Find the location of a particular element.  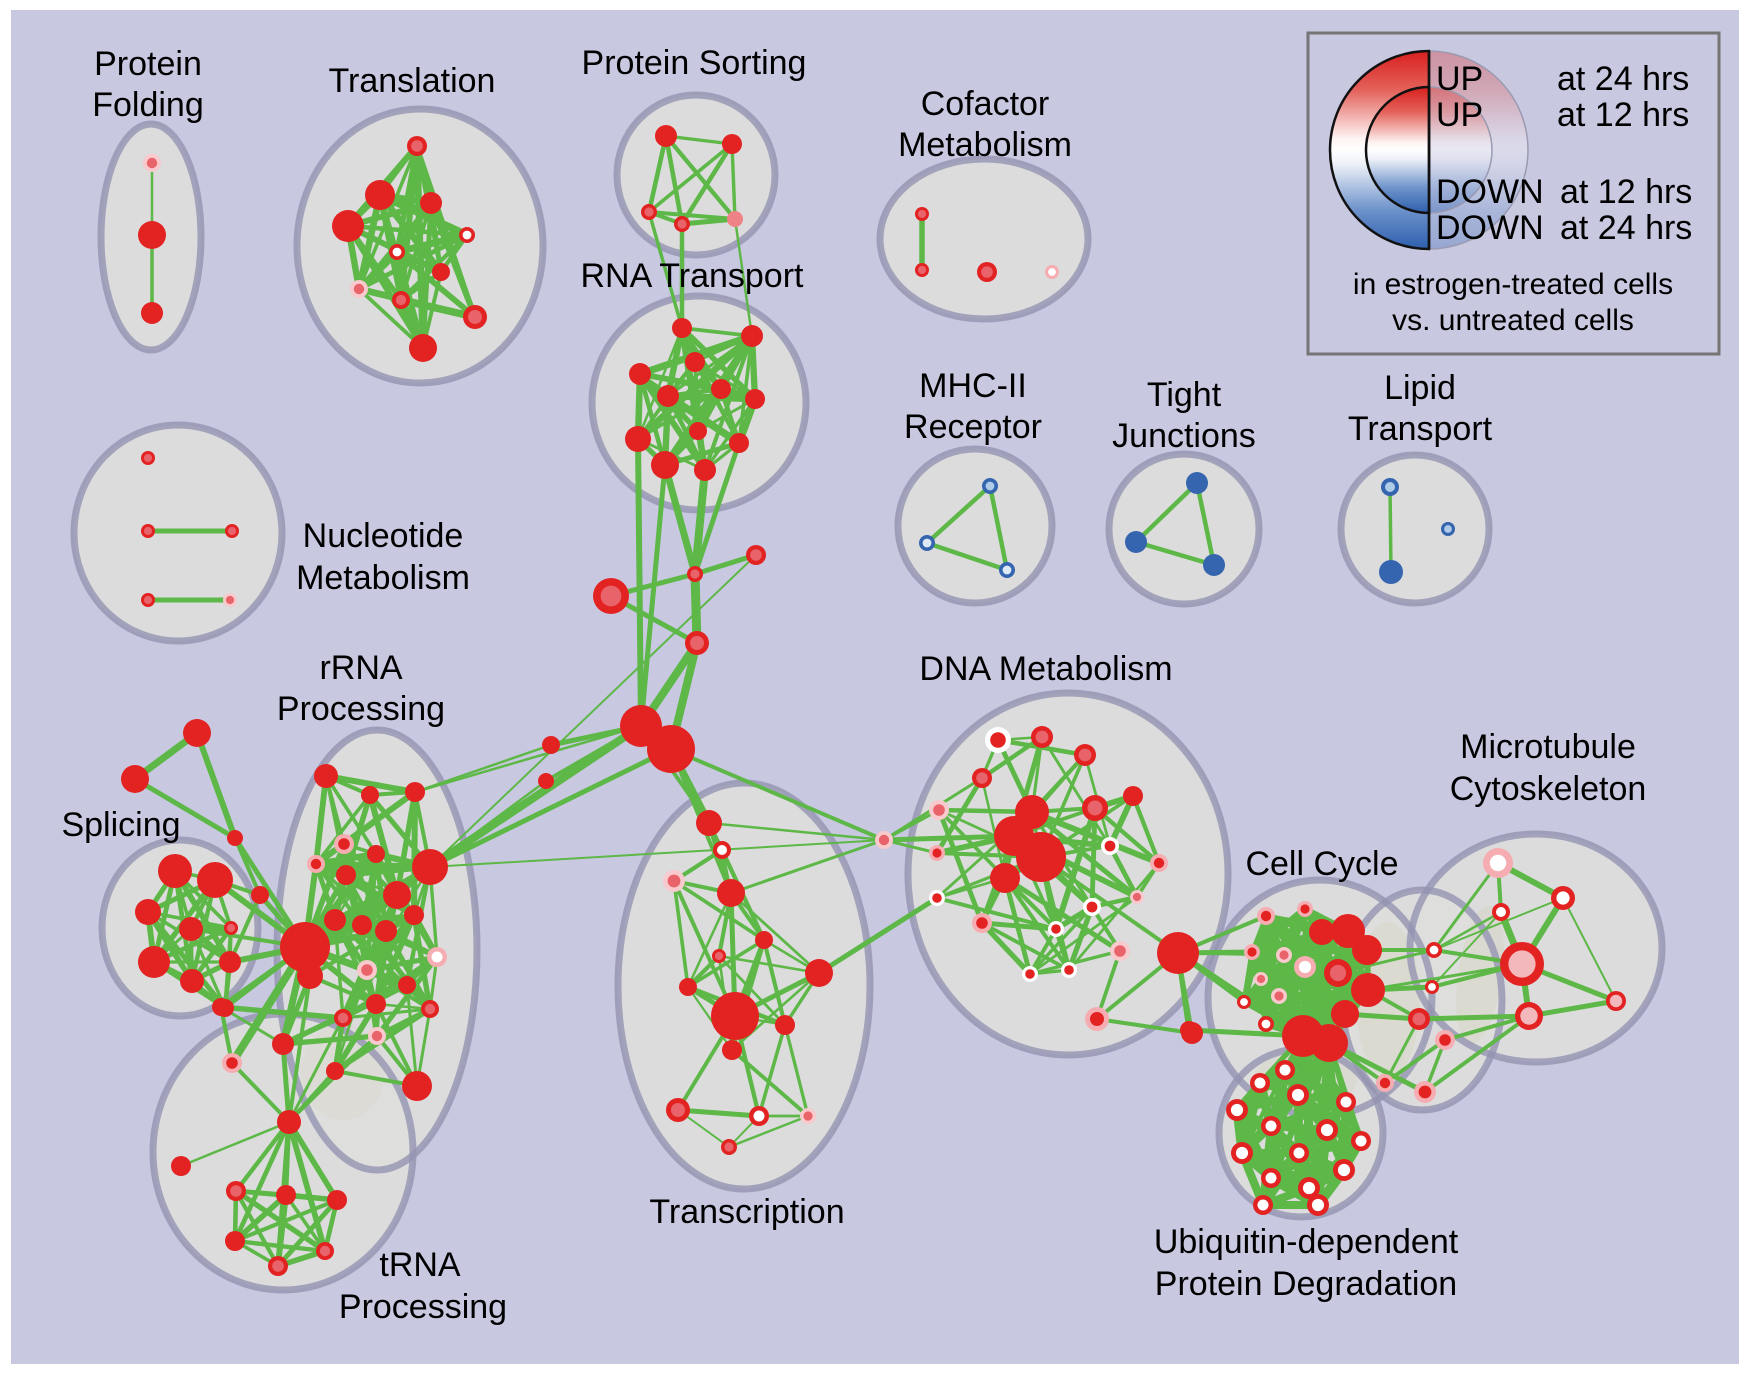

svg-text: tRNA is located at coordinates (420, 1265).